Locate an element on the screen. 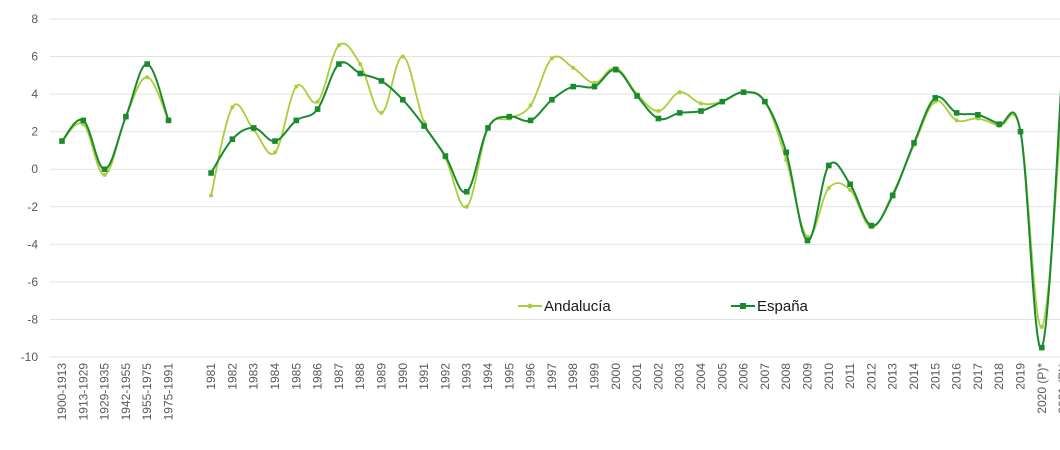  x-tick-label: 2016 is located at coordinates (957, 376).